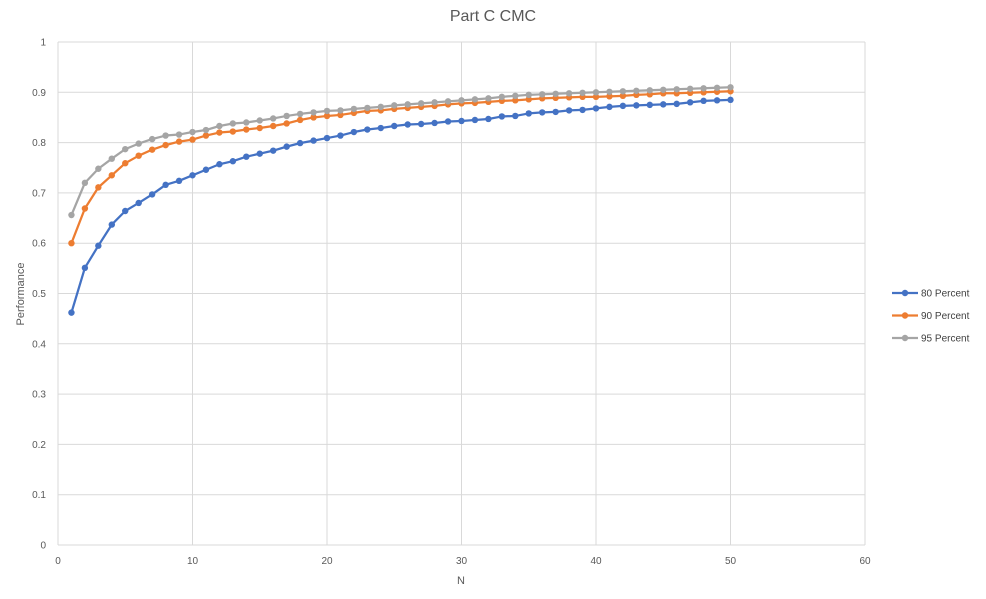  Describe the element at coordinates (945, 339) in the screenshot. I see `legend-label: 95 Percent` at that location.